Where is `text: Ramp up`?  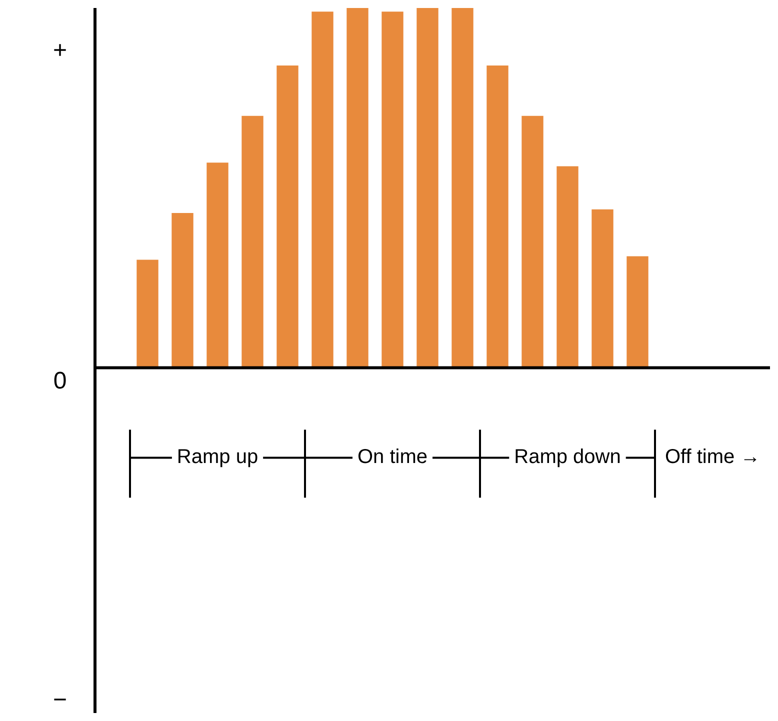
text: Ramp up is located at coordinates (217, 457).